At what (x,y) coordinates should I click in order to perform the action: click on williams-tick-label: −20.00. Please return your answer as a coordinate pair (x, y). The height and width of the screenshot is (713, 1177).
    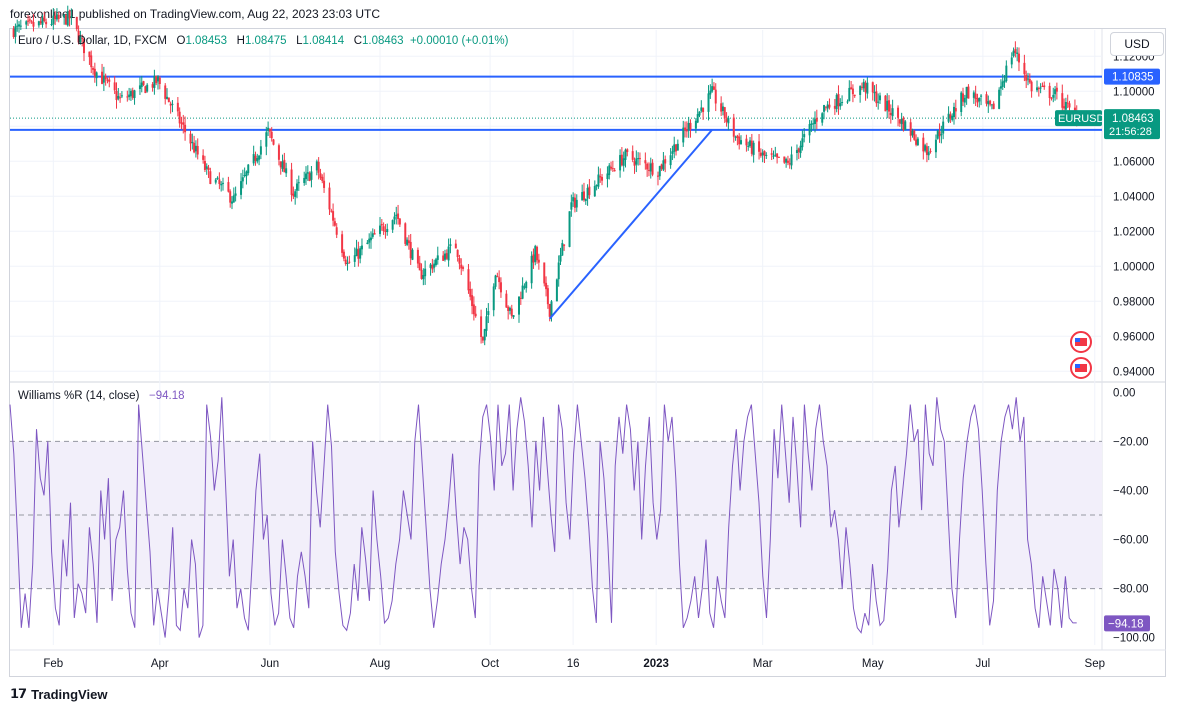
    Looking at the image, I should click on (1131, 442).